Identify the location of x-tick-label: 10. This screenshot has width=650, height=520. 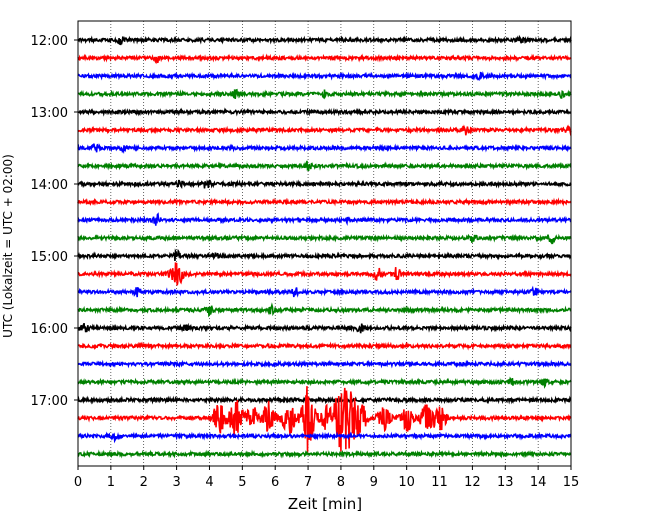
(406, 482).